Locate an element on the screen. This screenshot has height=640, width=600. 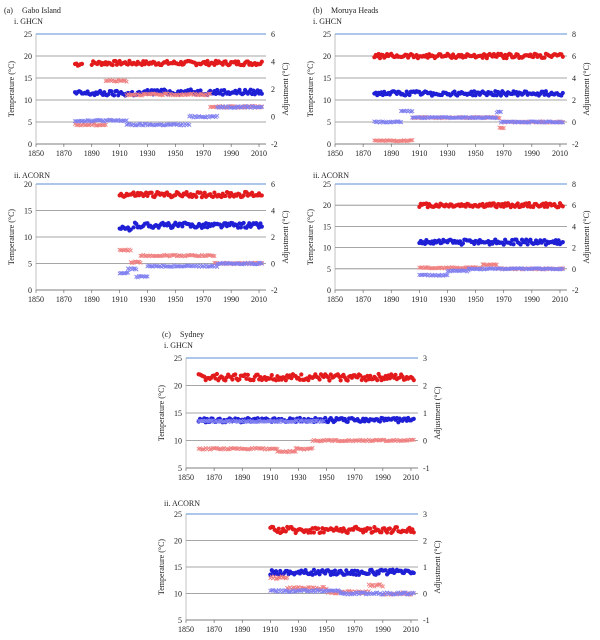
x-tick-label: 1870 is located at coordinates (214, 477).